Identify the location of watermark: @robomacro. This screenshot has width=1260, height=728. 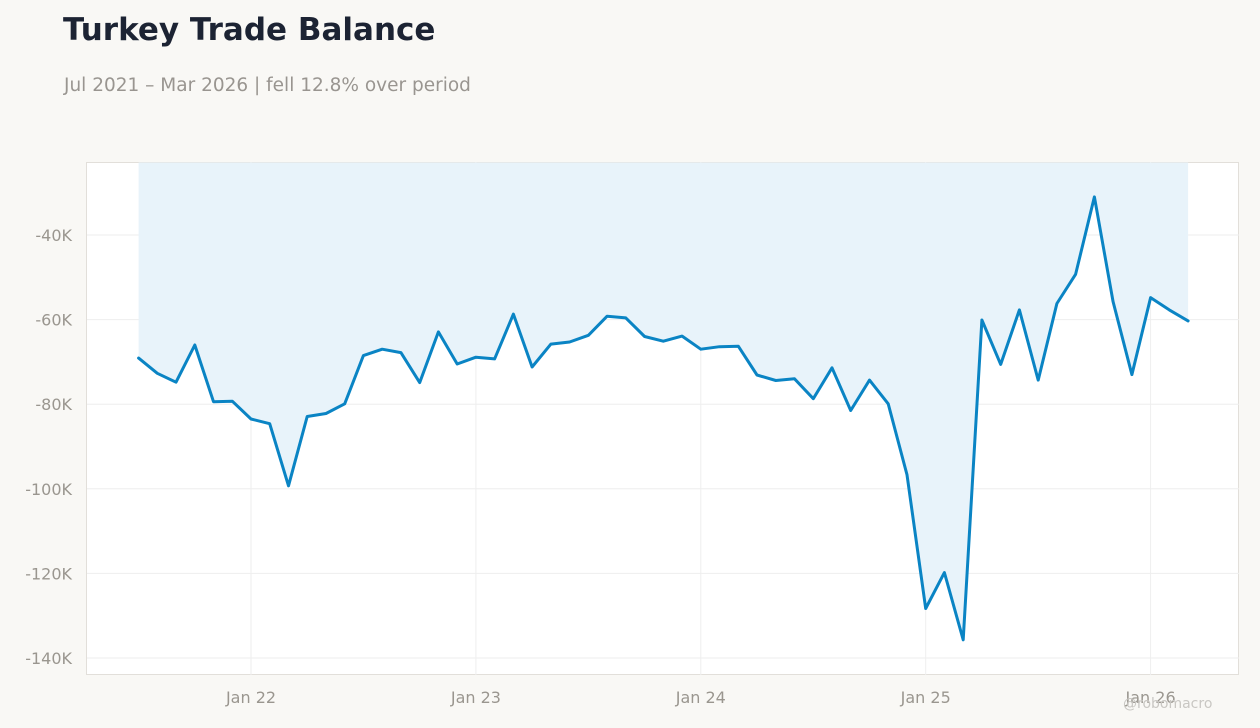
(1168, 704).